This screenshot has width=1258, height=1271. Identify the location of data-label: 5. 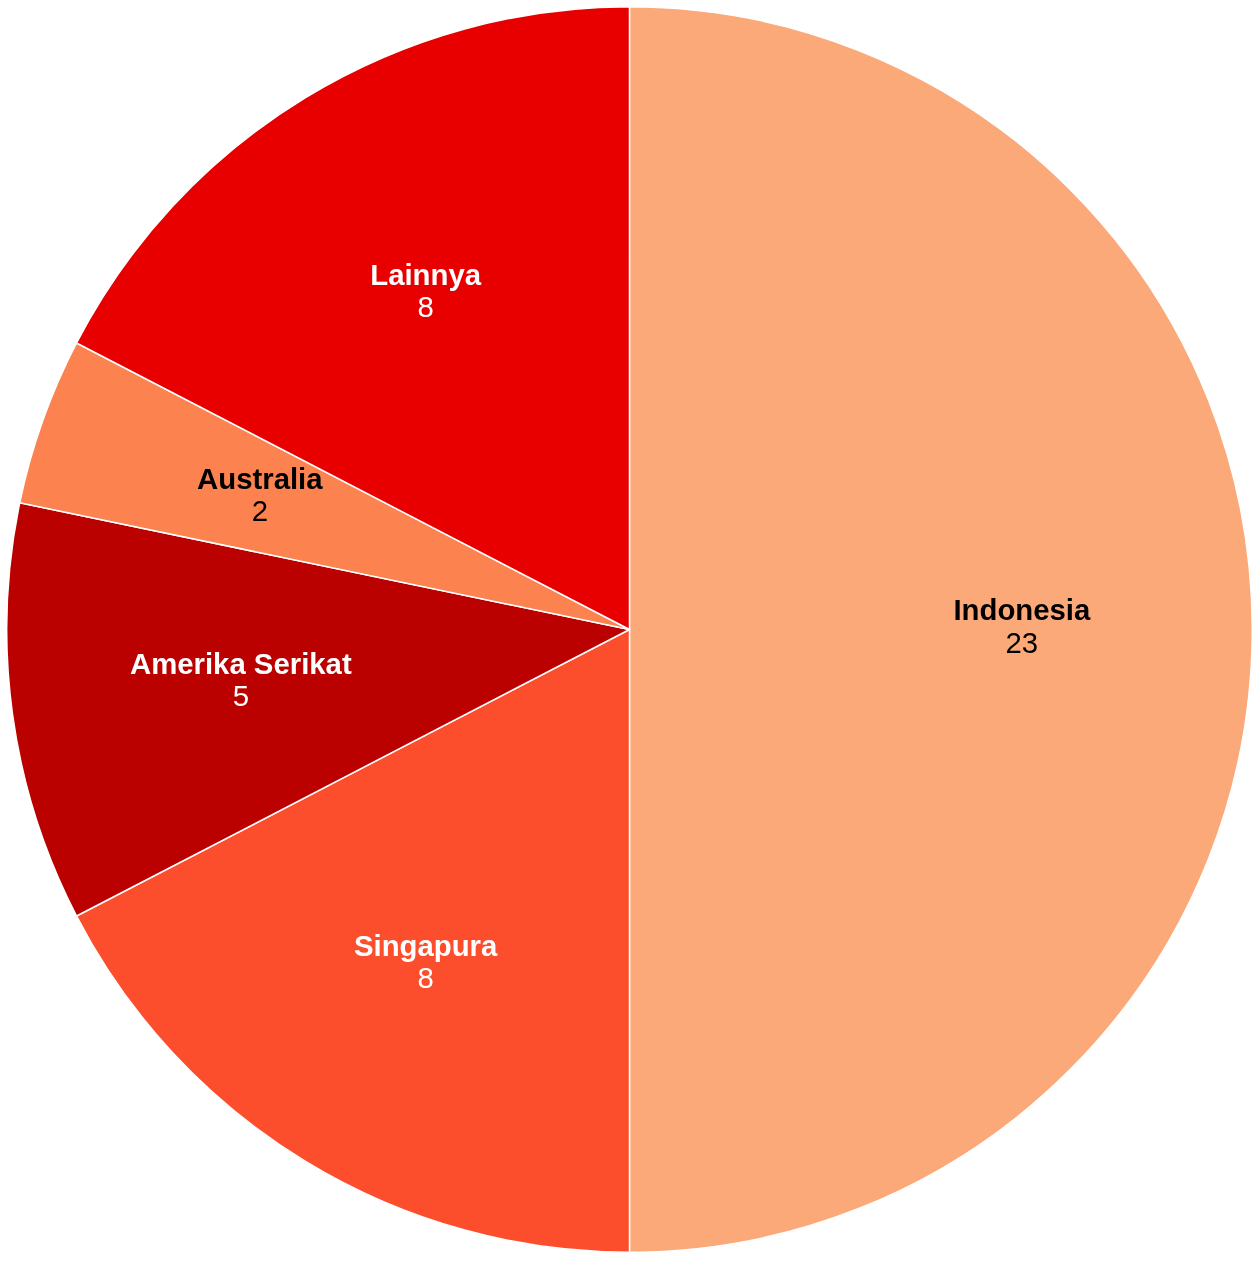
(240, 696).